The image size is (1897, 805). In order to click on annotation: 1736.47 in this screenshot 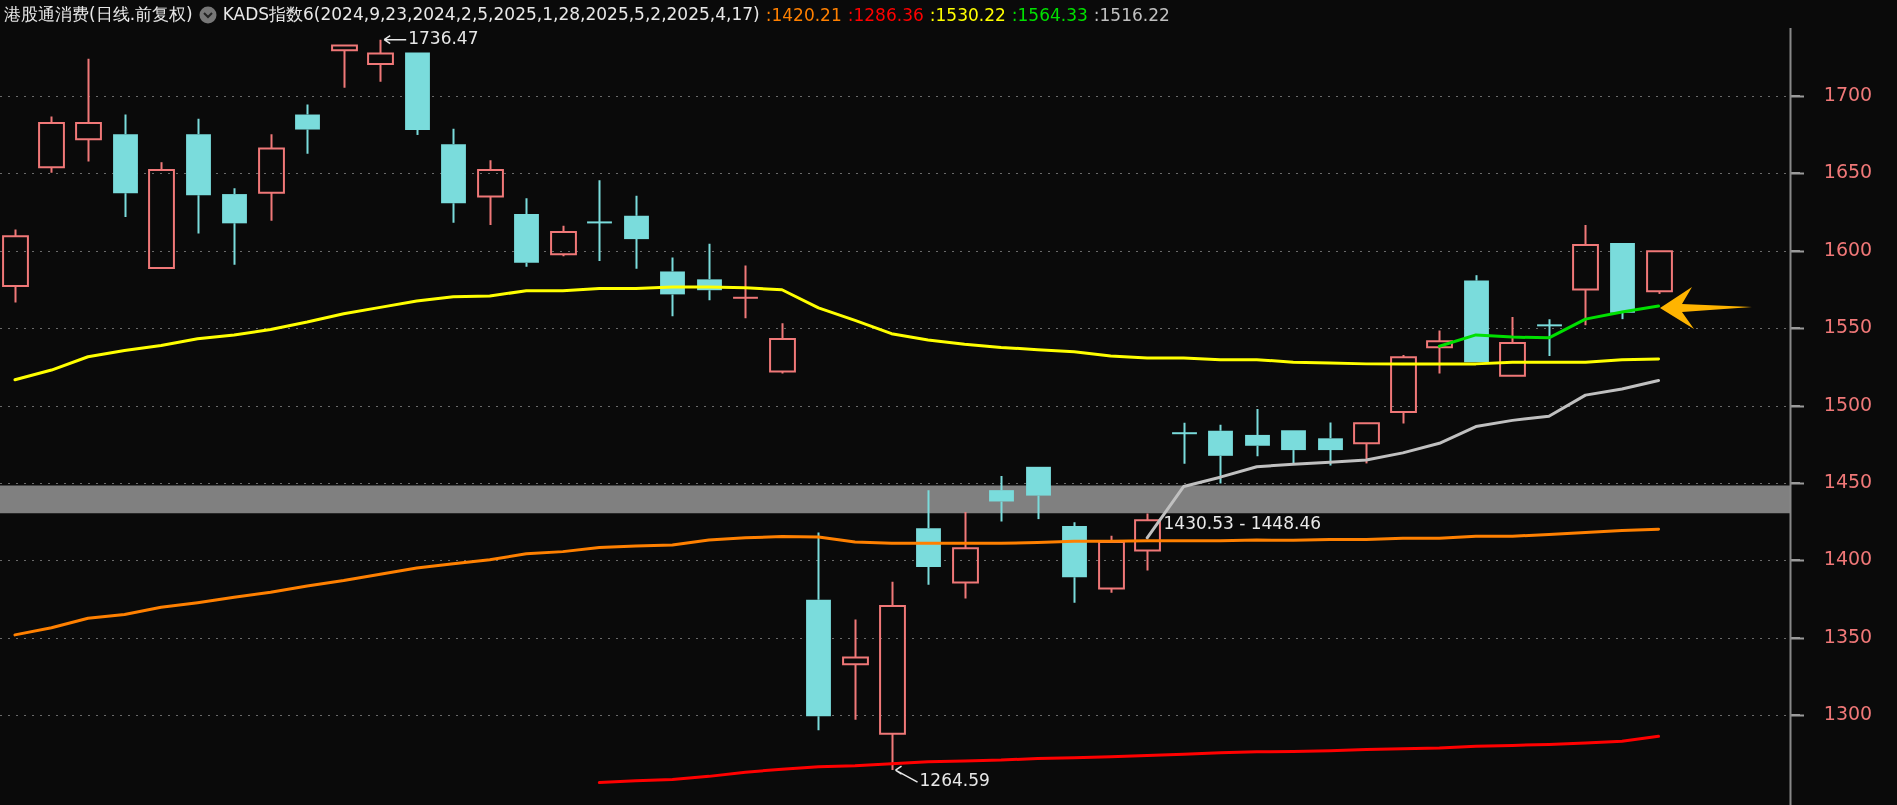, I will do `click(443, 38)`.